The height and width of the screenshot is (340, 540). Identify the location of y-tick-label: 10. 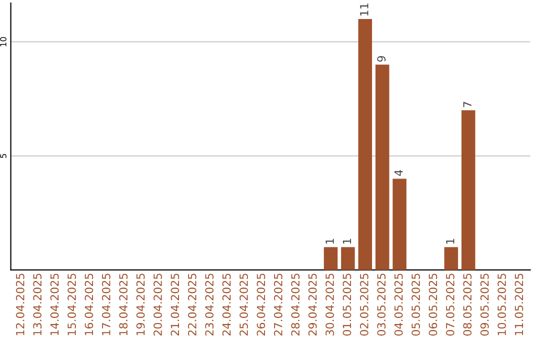
(3, 41).